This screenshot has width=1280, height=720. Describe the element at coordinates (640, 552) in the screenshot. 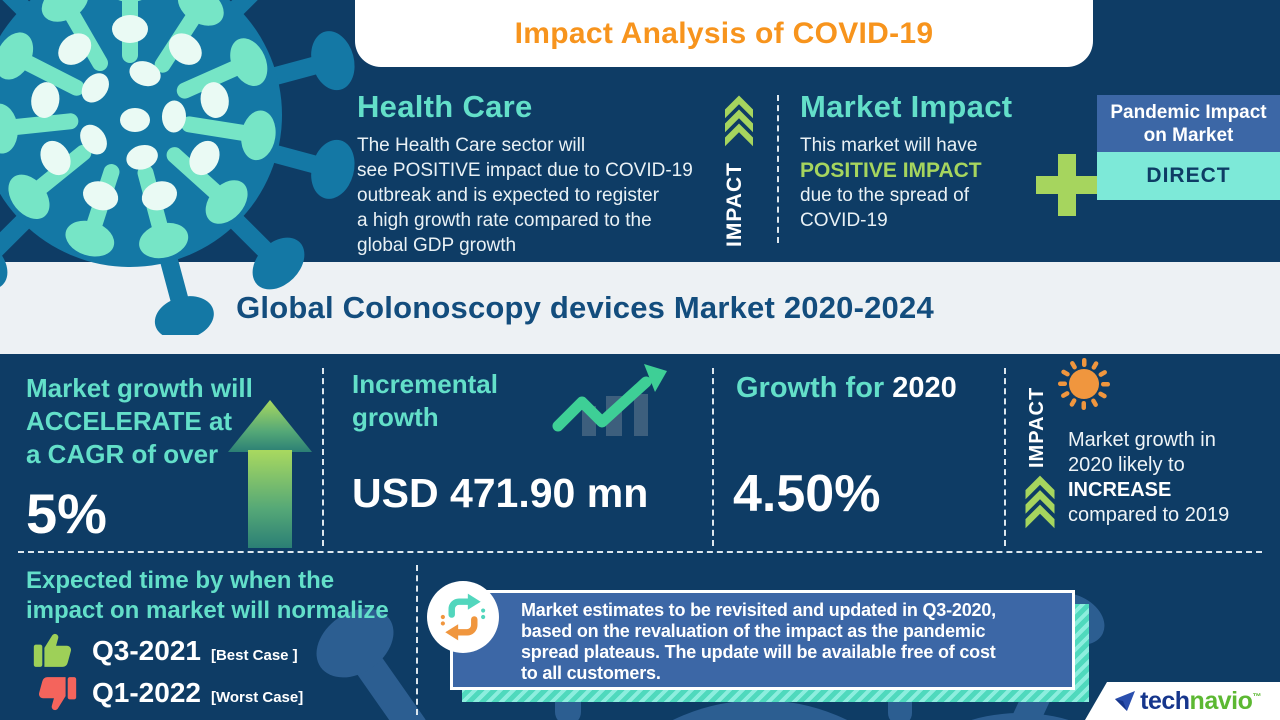

I see `row-divider-dashed` at that location.